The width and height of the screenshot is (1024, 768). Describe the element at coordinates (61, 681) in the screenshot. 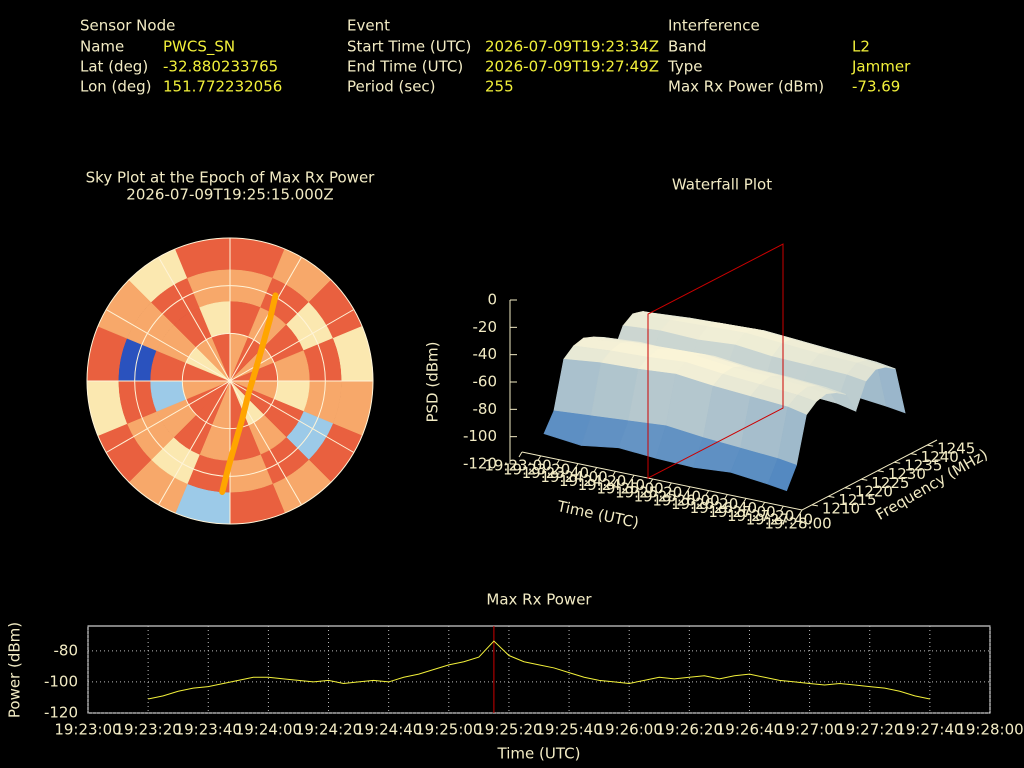

I see `y-tick-label: -100` at that location.